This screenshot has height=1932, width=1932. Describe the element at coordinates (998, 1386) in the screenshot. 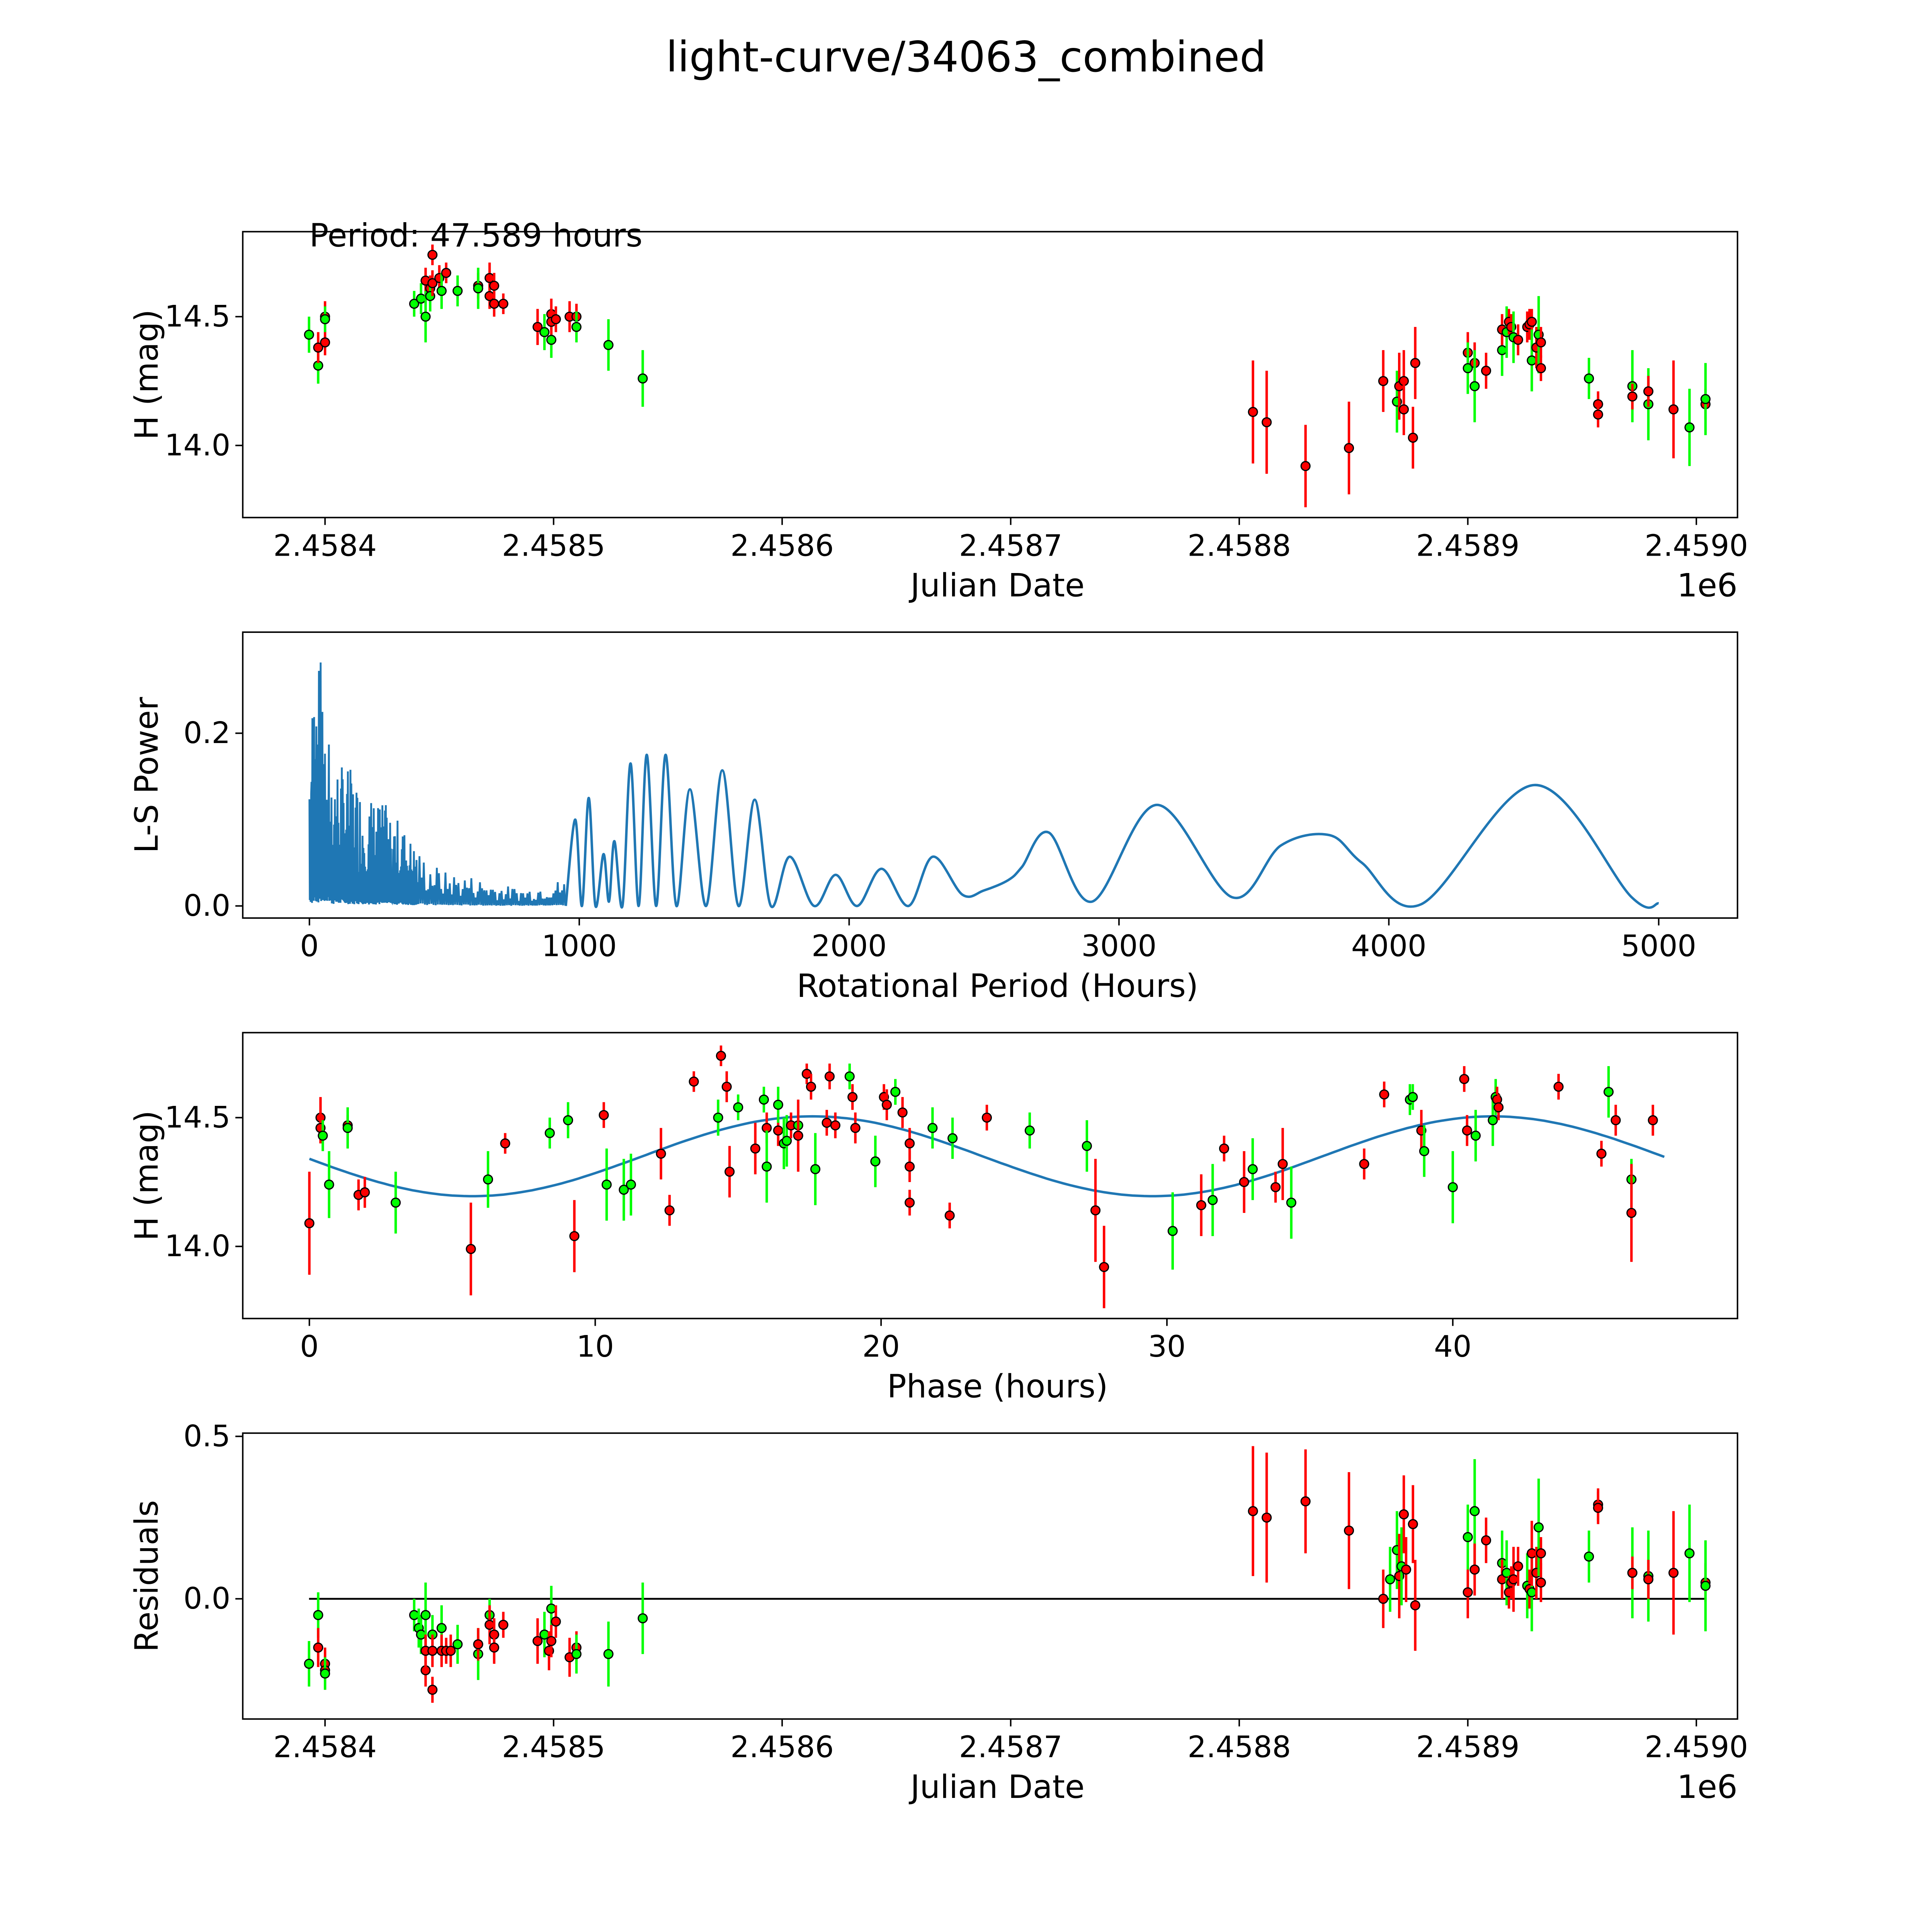

I see `x-axis-label: Phase (hours)` at that location.